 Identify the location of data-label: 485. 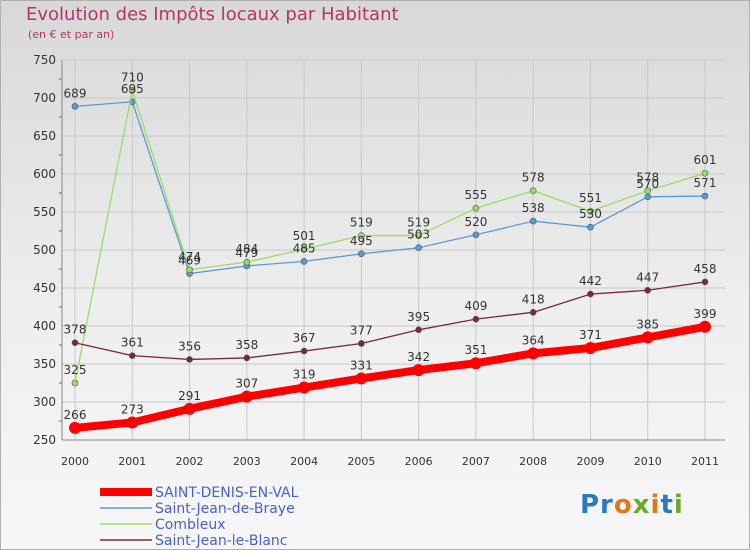
(304, 248).